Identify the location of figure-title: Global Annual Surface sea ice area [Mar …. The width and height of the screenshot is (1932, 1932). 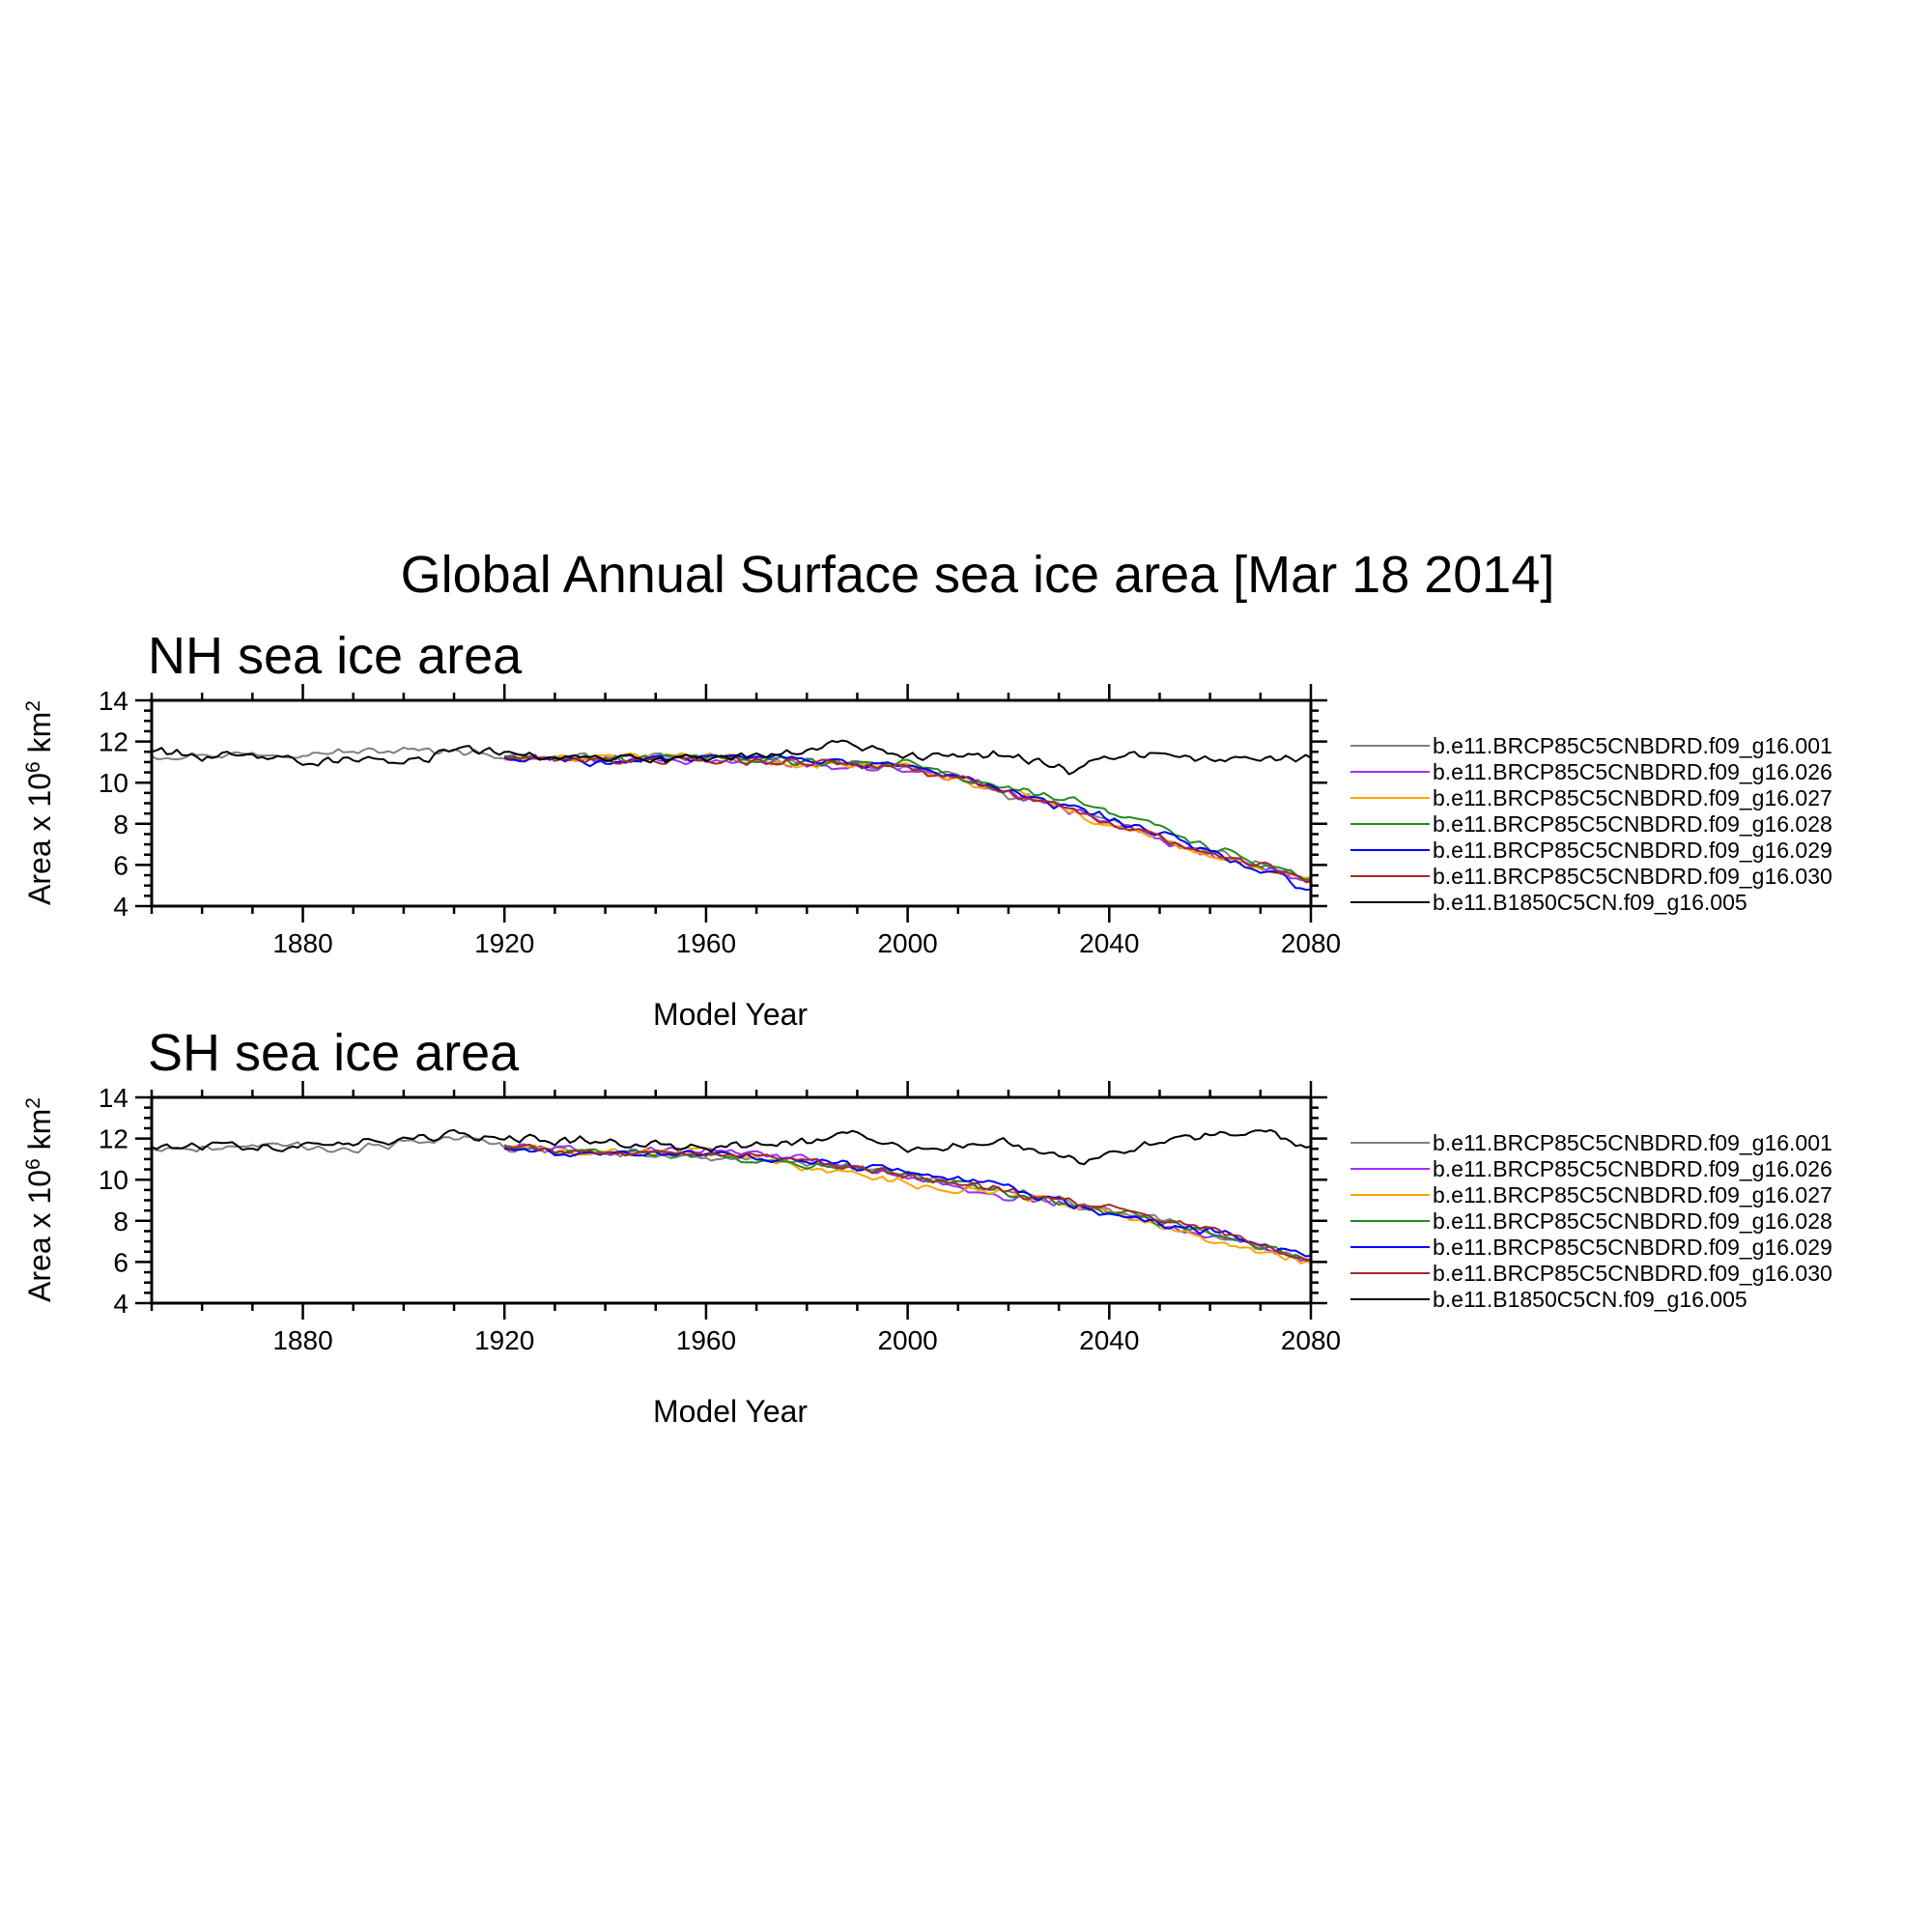
(978, 575).